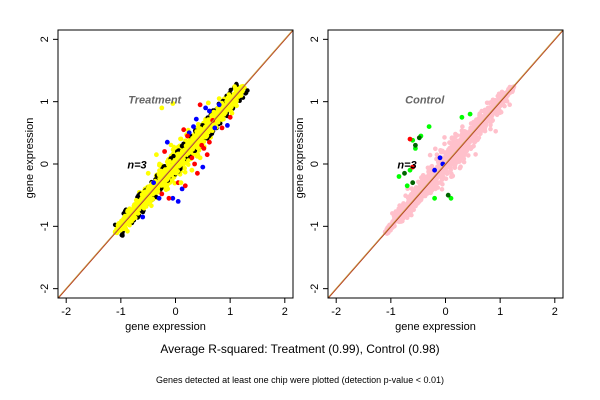 Image resolution: width=600 pixels, height=400 pixels. What do you see at coordinates (285, 312) in the screenshot?
I see `x-tick-label: 2` at bounding box center [285, 312].